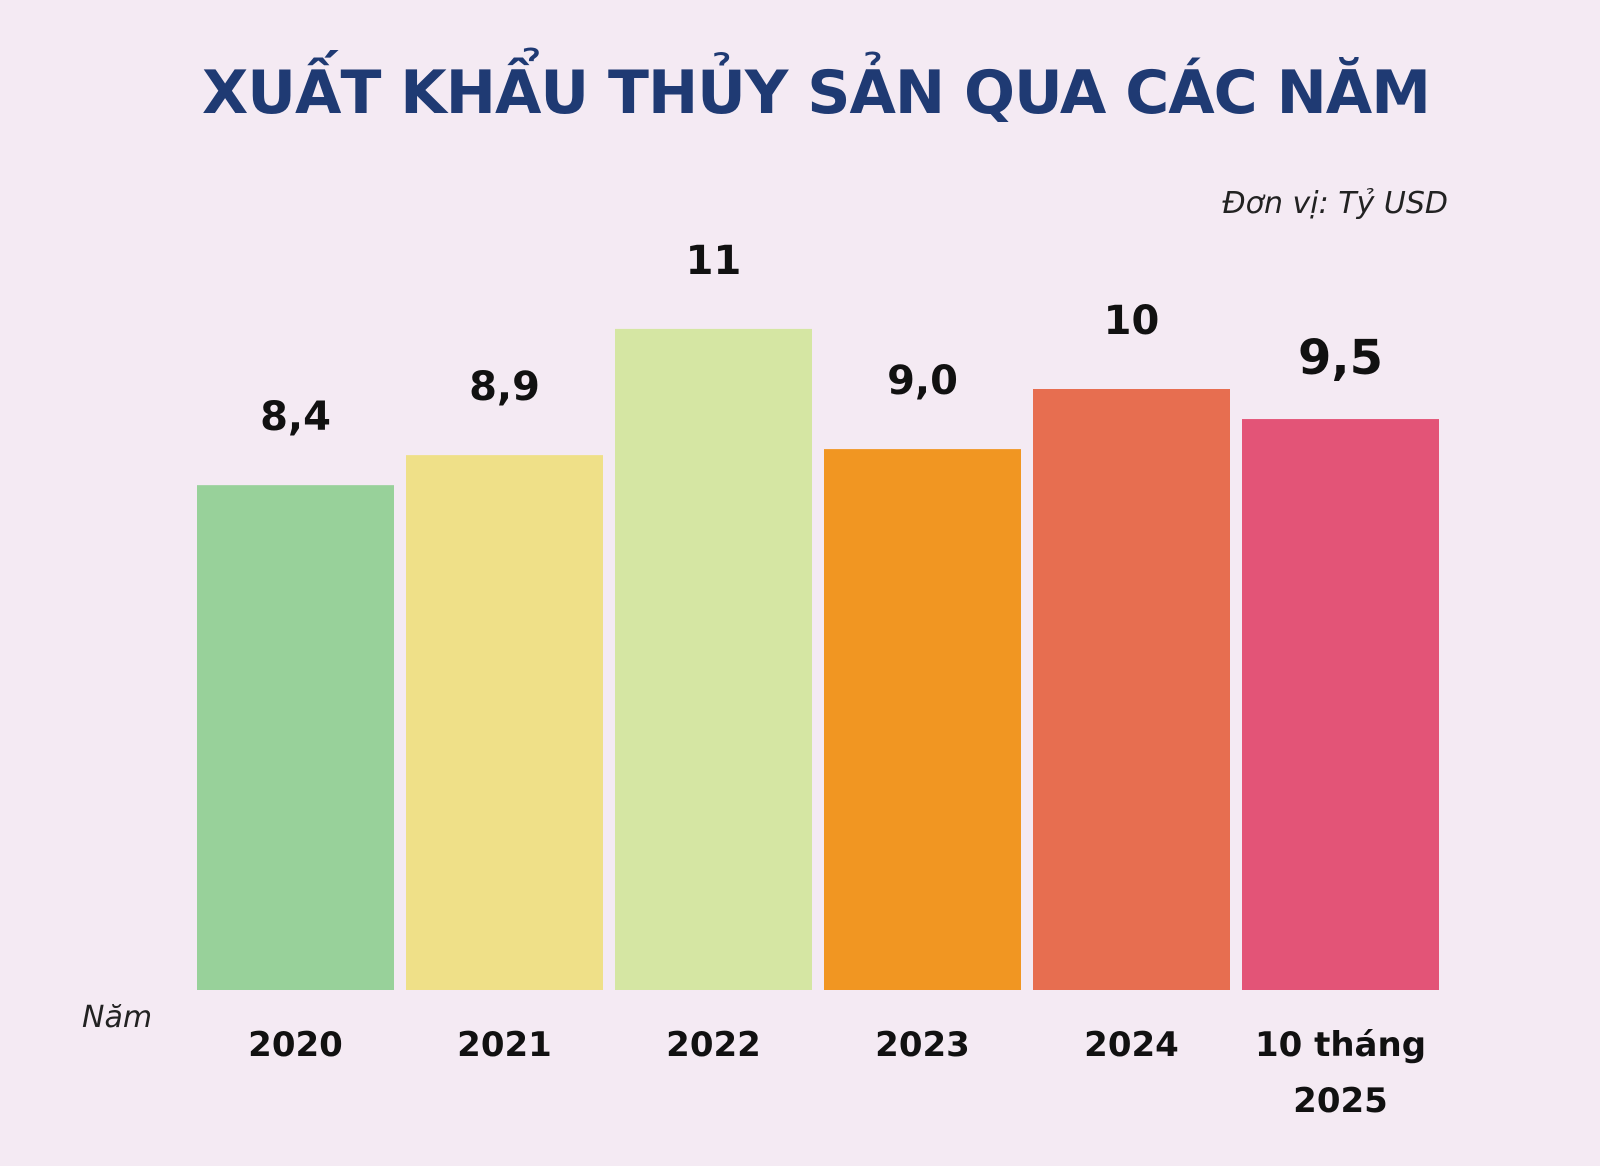  I want to click on tick-label-3: 2023, so click(922, 1045).